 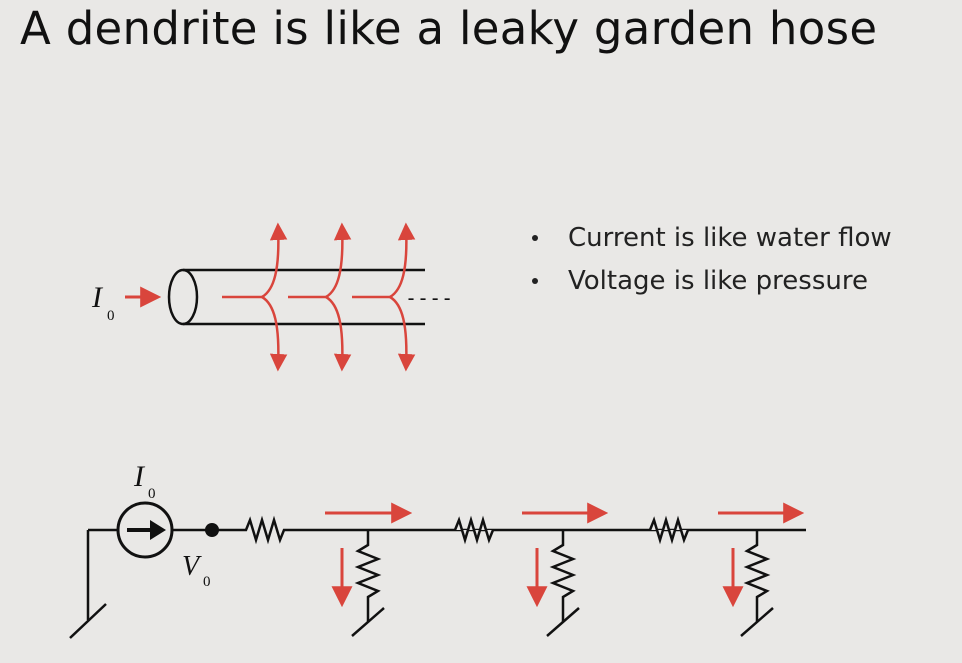 What do you see at coordinates (139, 476) in the screenshot?
I see `source-label: I` at bounding box center [139, 476].